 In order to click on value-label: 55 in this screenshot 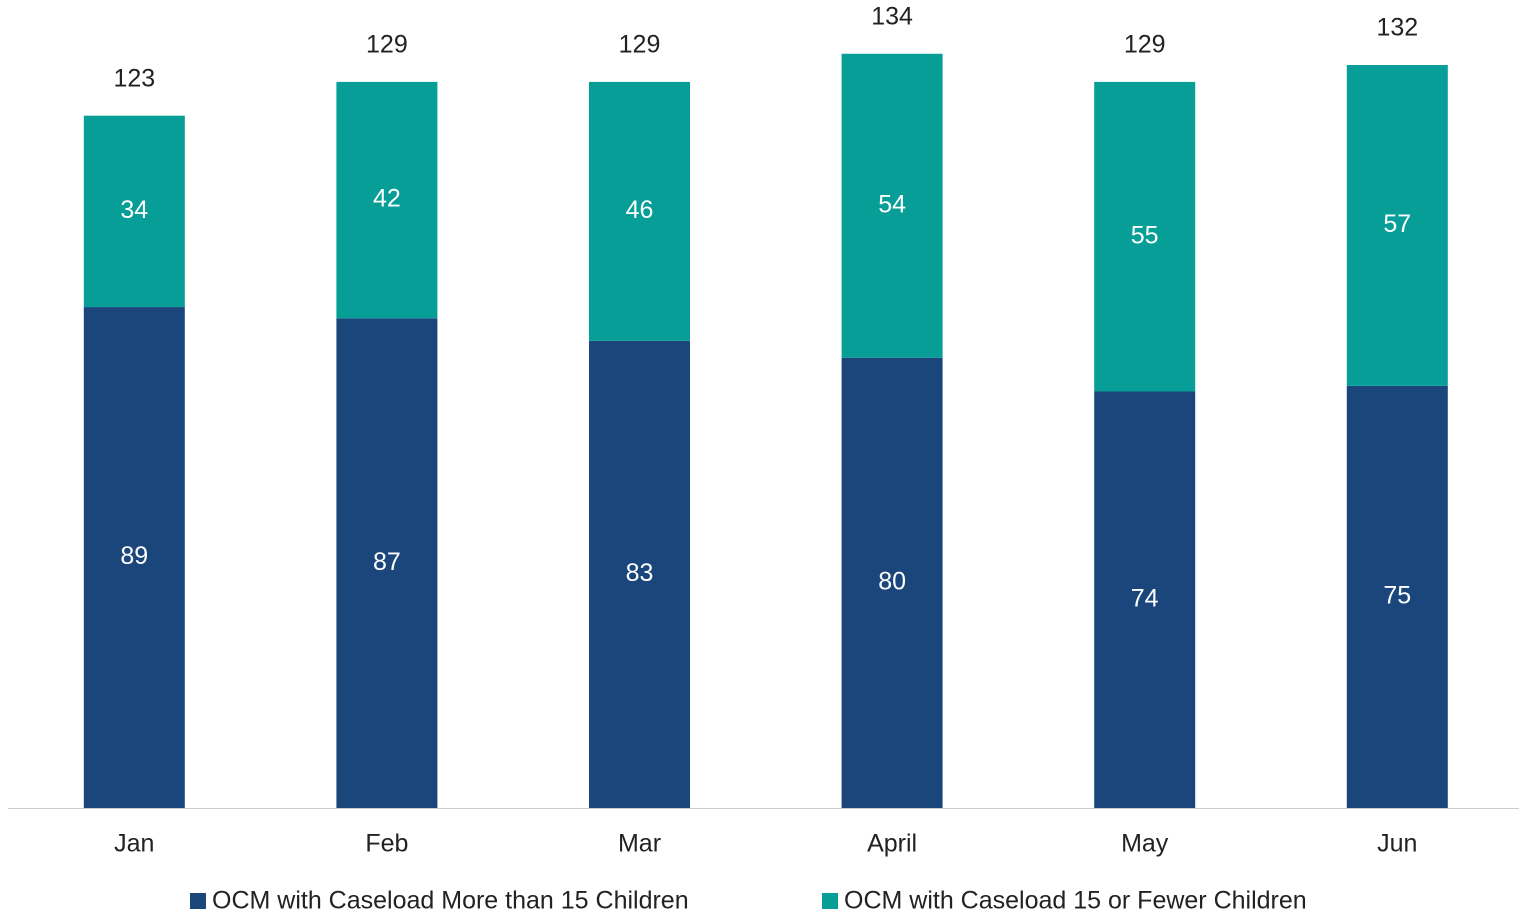, I will do `click(1145, 235)`.